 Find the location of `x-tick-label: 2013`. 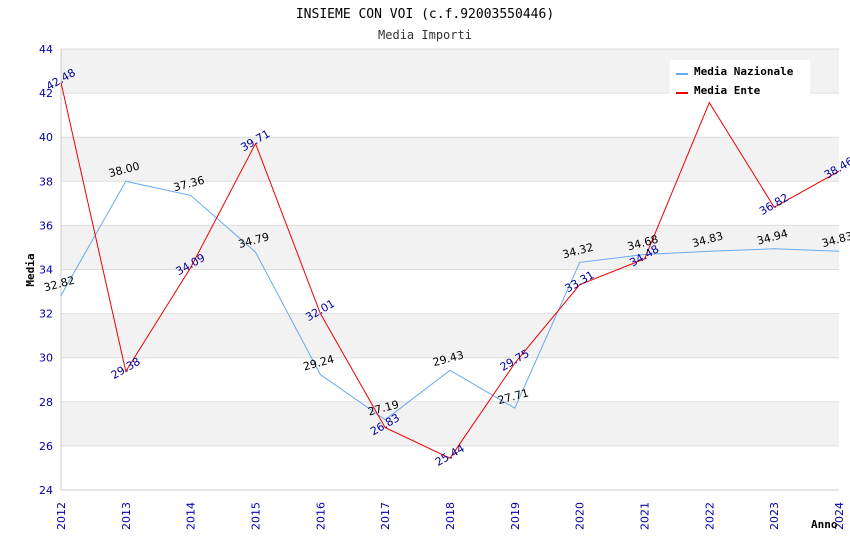

x-tick-label: 2013 is located at coordinates (126, 516).